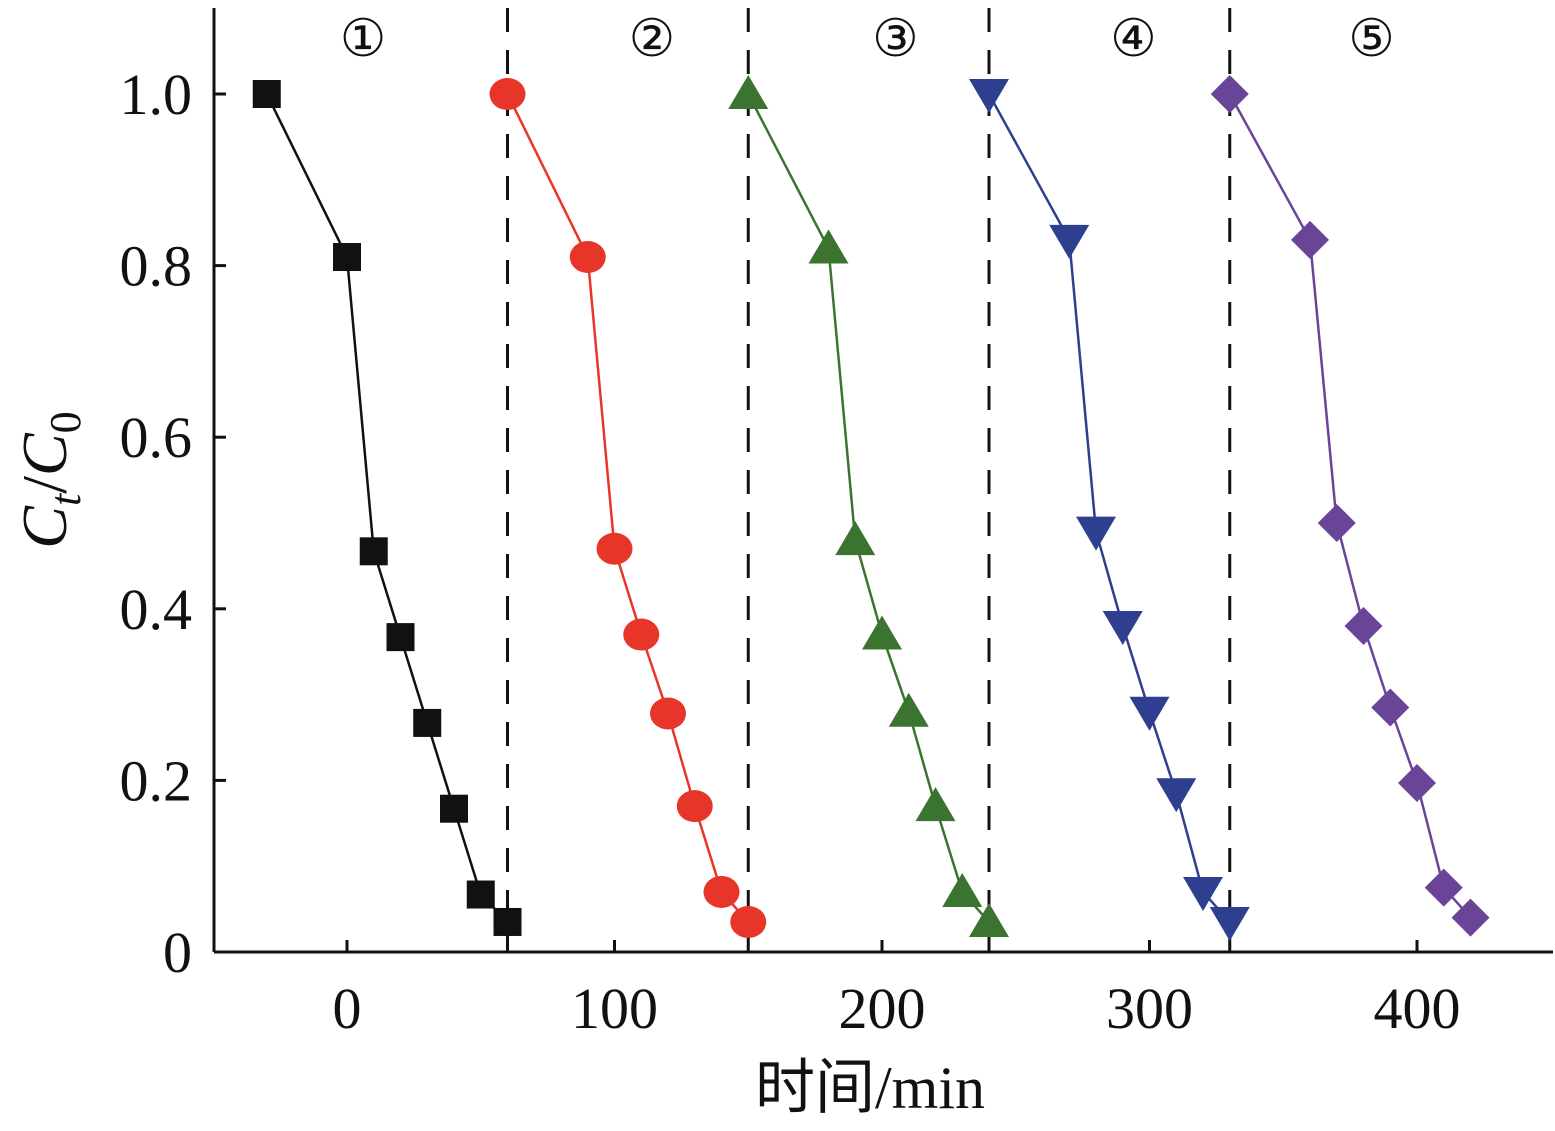 This screenshot has height=1131, width=1555. What do you see at coordinates (867, 39) in the screenshot?
I see `cycle-labels: ① ② ③ ④ ⑤` at bounding box center [867, 39].